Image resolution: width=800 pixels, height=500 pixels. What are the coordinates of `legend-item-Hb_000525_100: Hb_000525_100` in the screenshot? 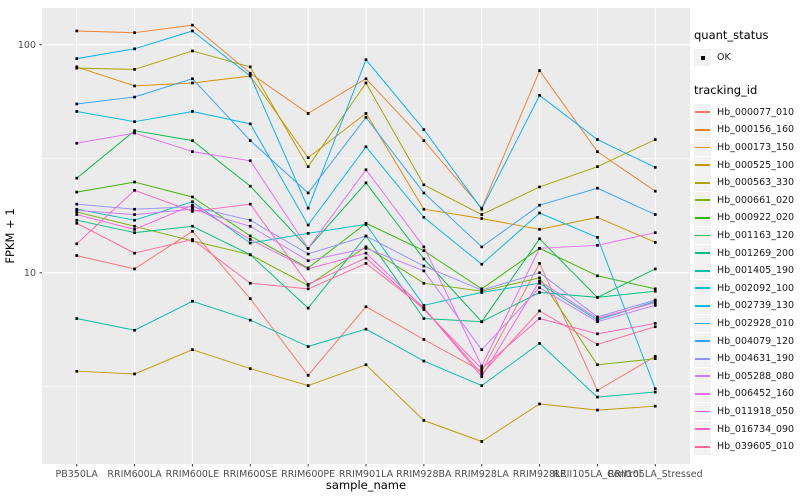 It's located at (747, 165).